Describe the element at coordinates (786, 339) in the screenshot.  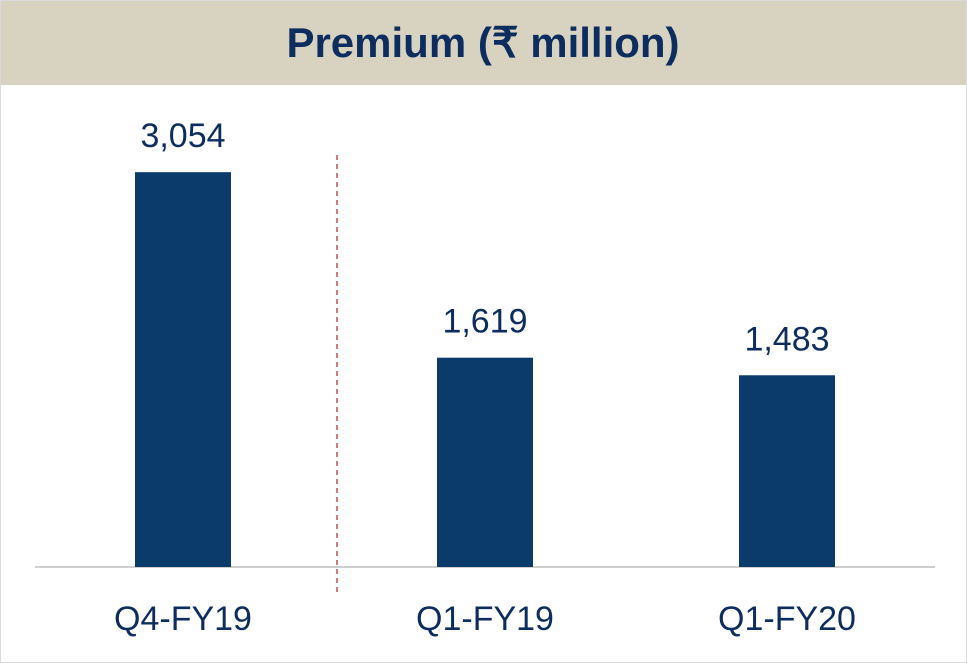
I see `value-label: 1,483` at that location.